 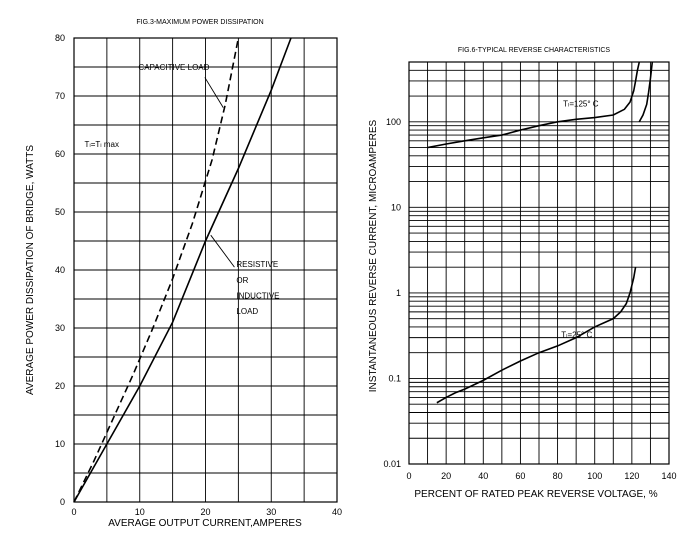 What do you see at coordinates (392, 464) in the screenshot?
I see `fig6-y-tick-label: 0.01` at bounding box center [392, 464].